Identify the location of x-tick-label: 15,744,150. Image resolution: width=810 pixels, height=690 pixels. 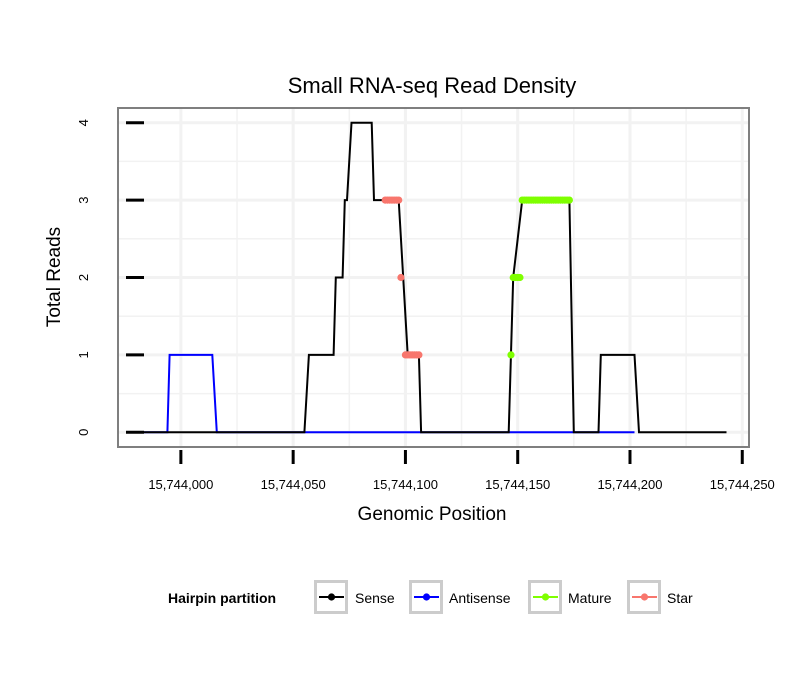
(517, 484).